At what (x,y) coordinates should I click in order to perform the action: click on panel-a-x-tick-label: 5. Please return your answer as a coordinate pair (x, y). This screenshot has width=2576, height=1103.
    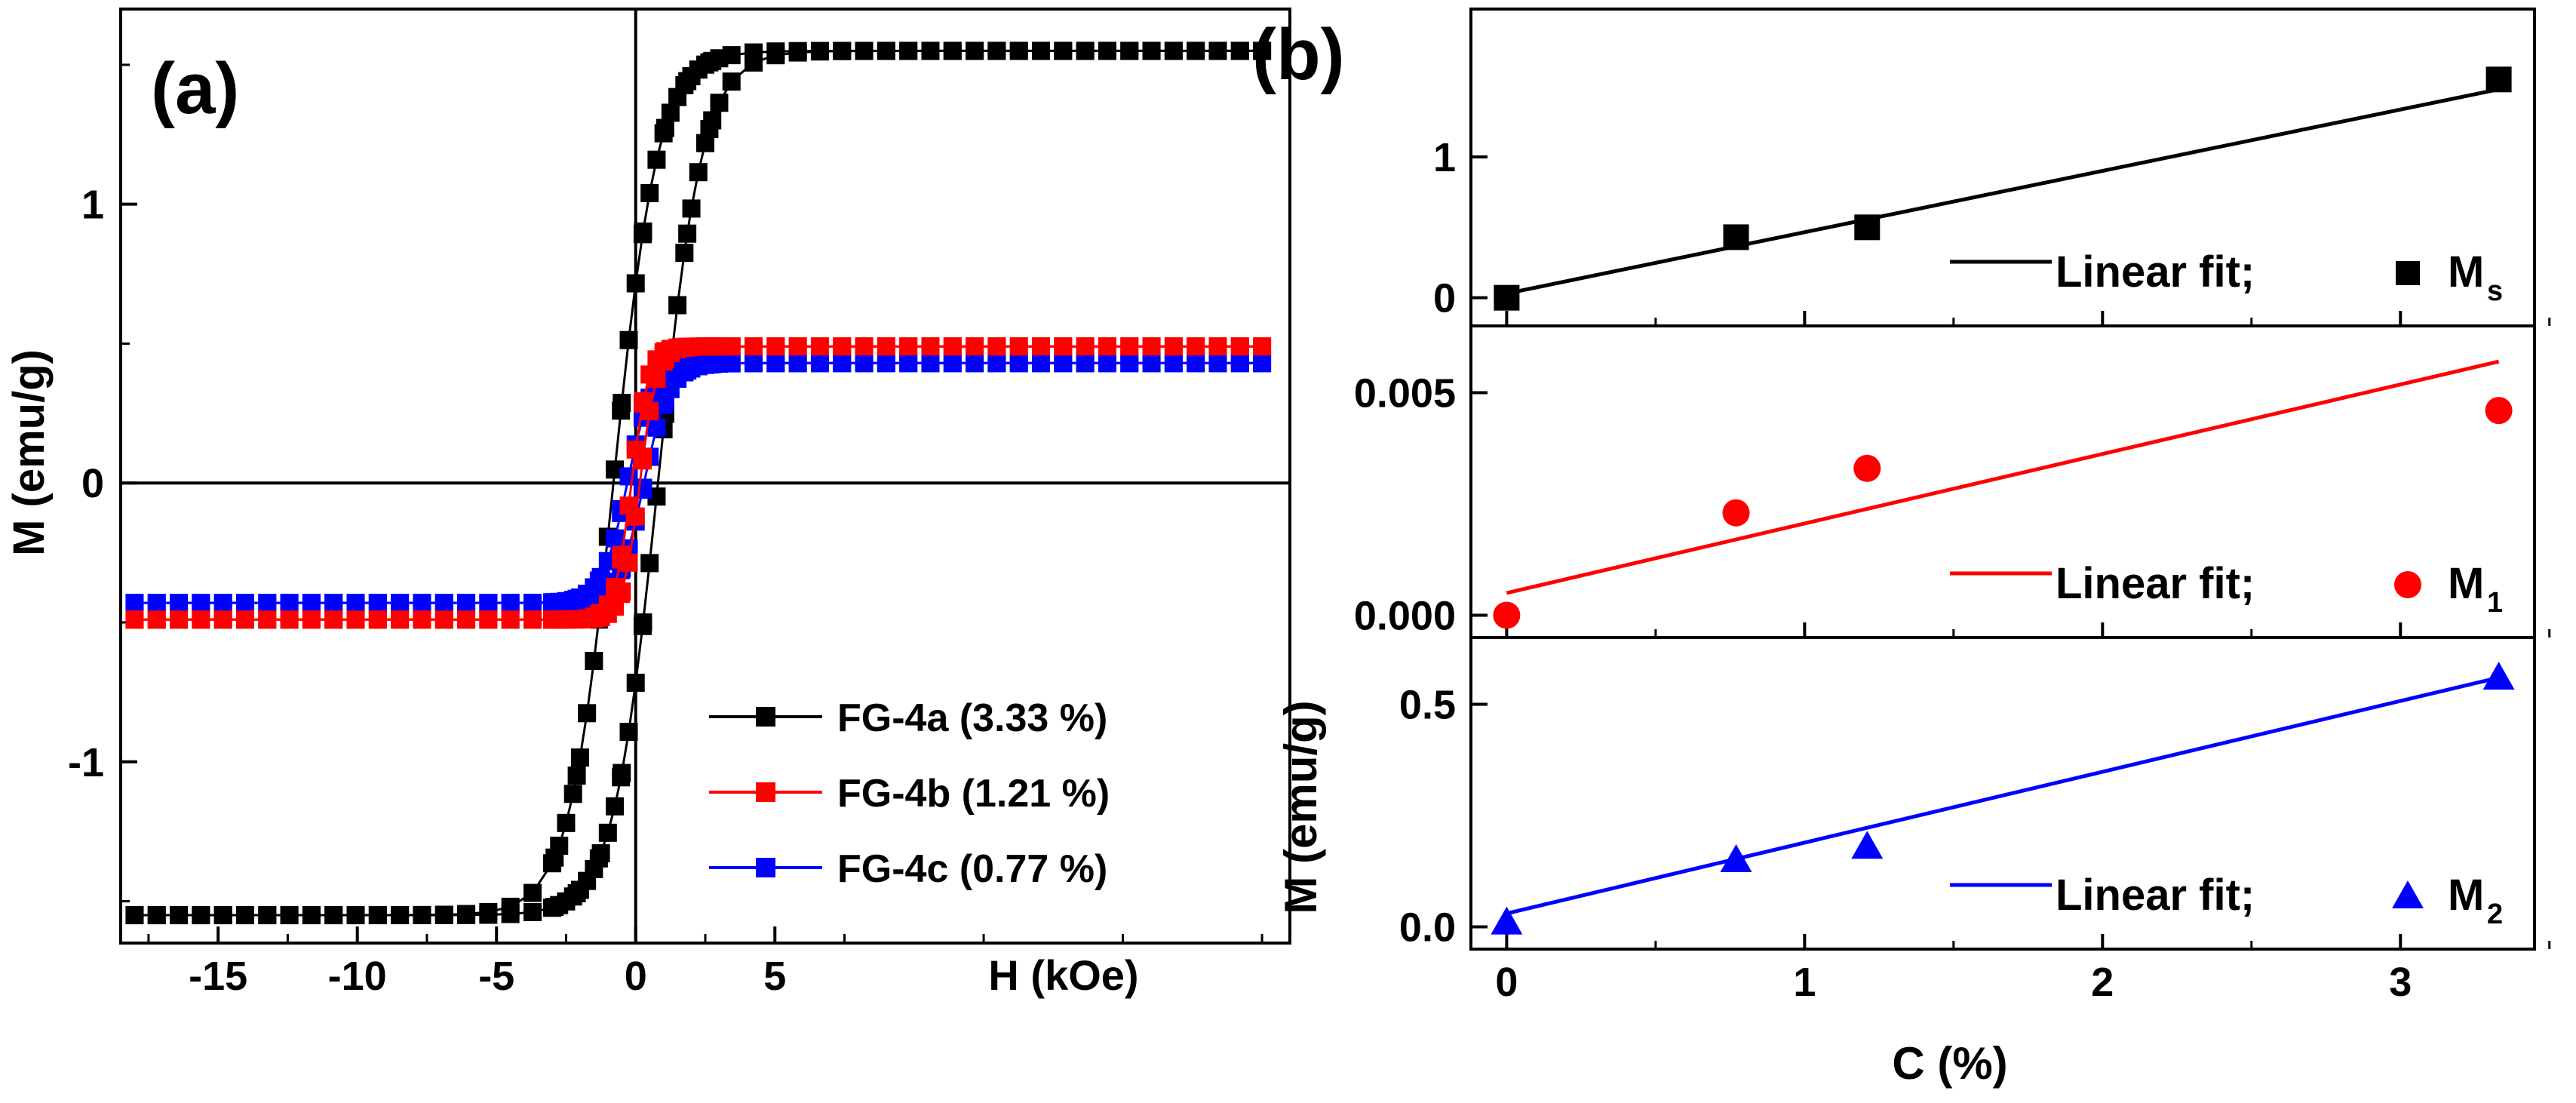
    Looking at the image, I should click on (774, 976).